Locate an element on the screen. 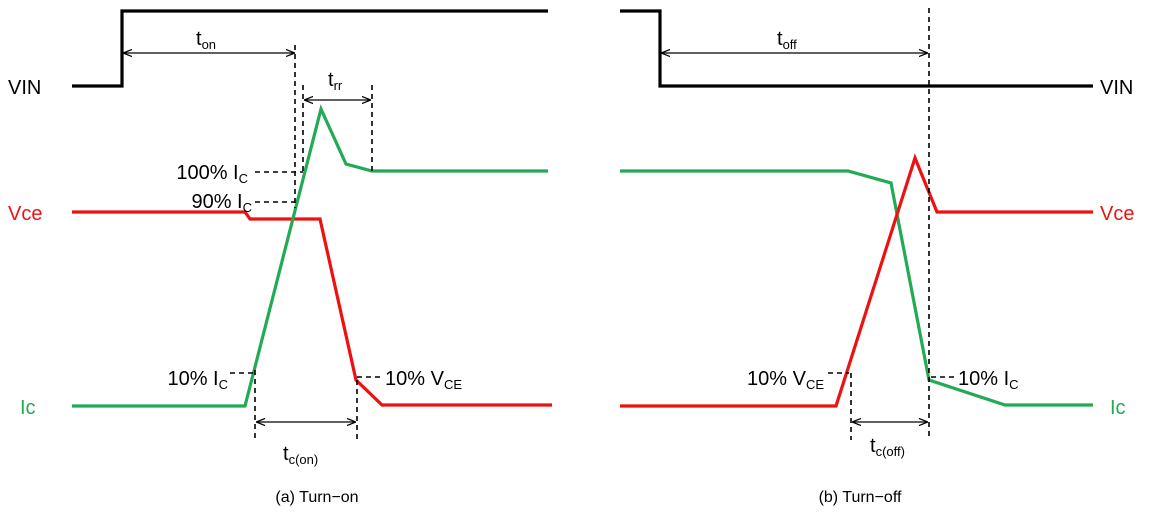 The width and height of the screenshot is (1149, 512). turn-on-vin-waveform is located at coordinates (310, 48).